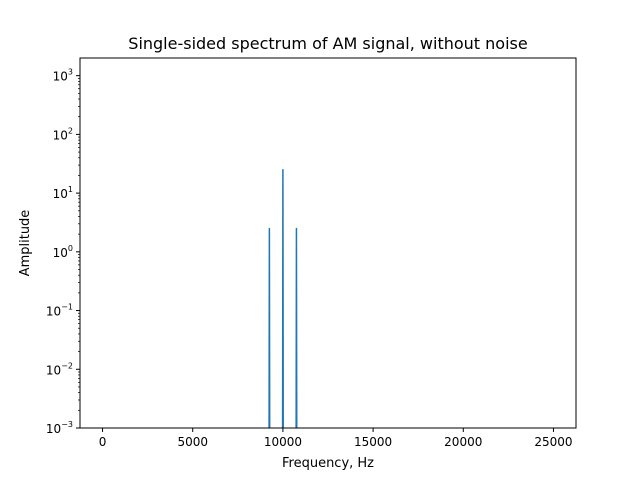 This screenshot has height=480, width=640. Describe the element at coordinates (328, 463) in the screenshot. I see `x-axis-label: Frequency, Hz` at that location.